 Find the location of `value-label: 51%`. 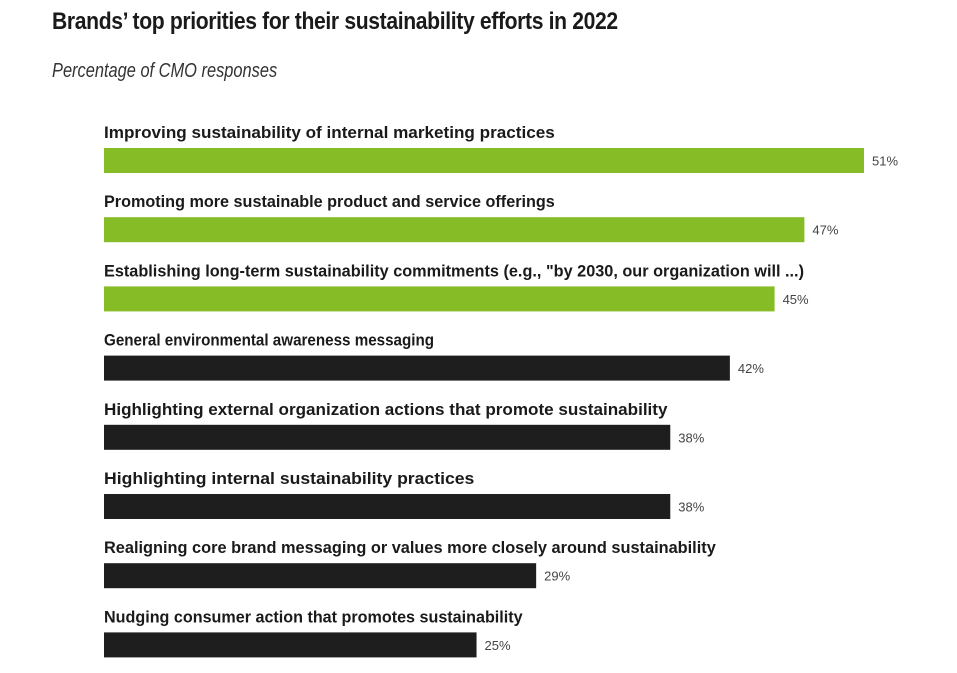

value-label: 51% is located at coordinates (885, 161).